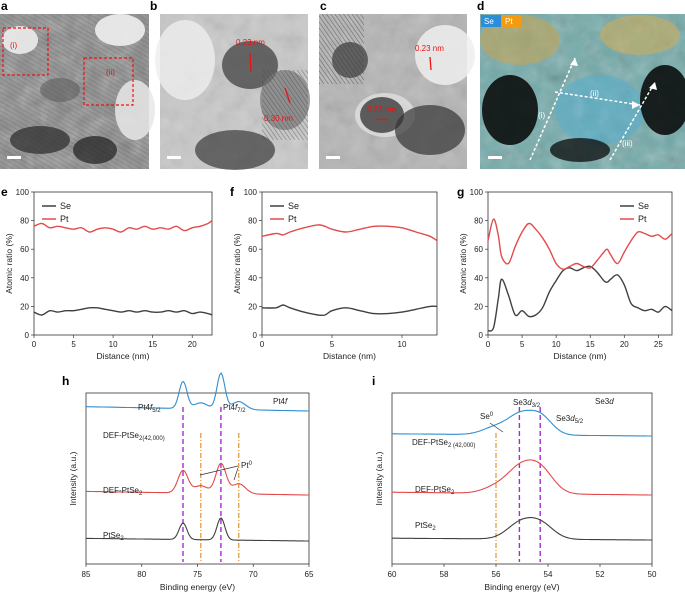 The image size is (685, 594). What do you see at coordinates (541, 115) in the screenshot?
I see `line-label-i: (i)` at bounding box center [541, 115].